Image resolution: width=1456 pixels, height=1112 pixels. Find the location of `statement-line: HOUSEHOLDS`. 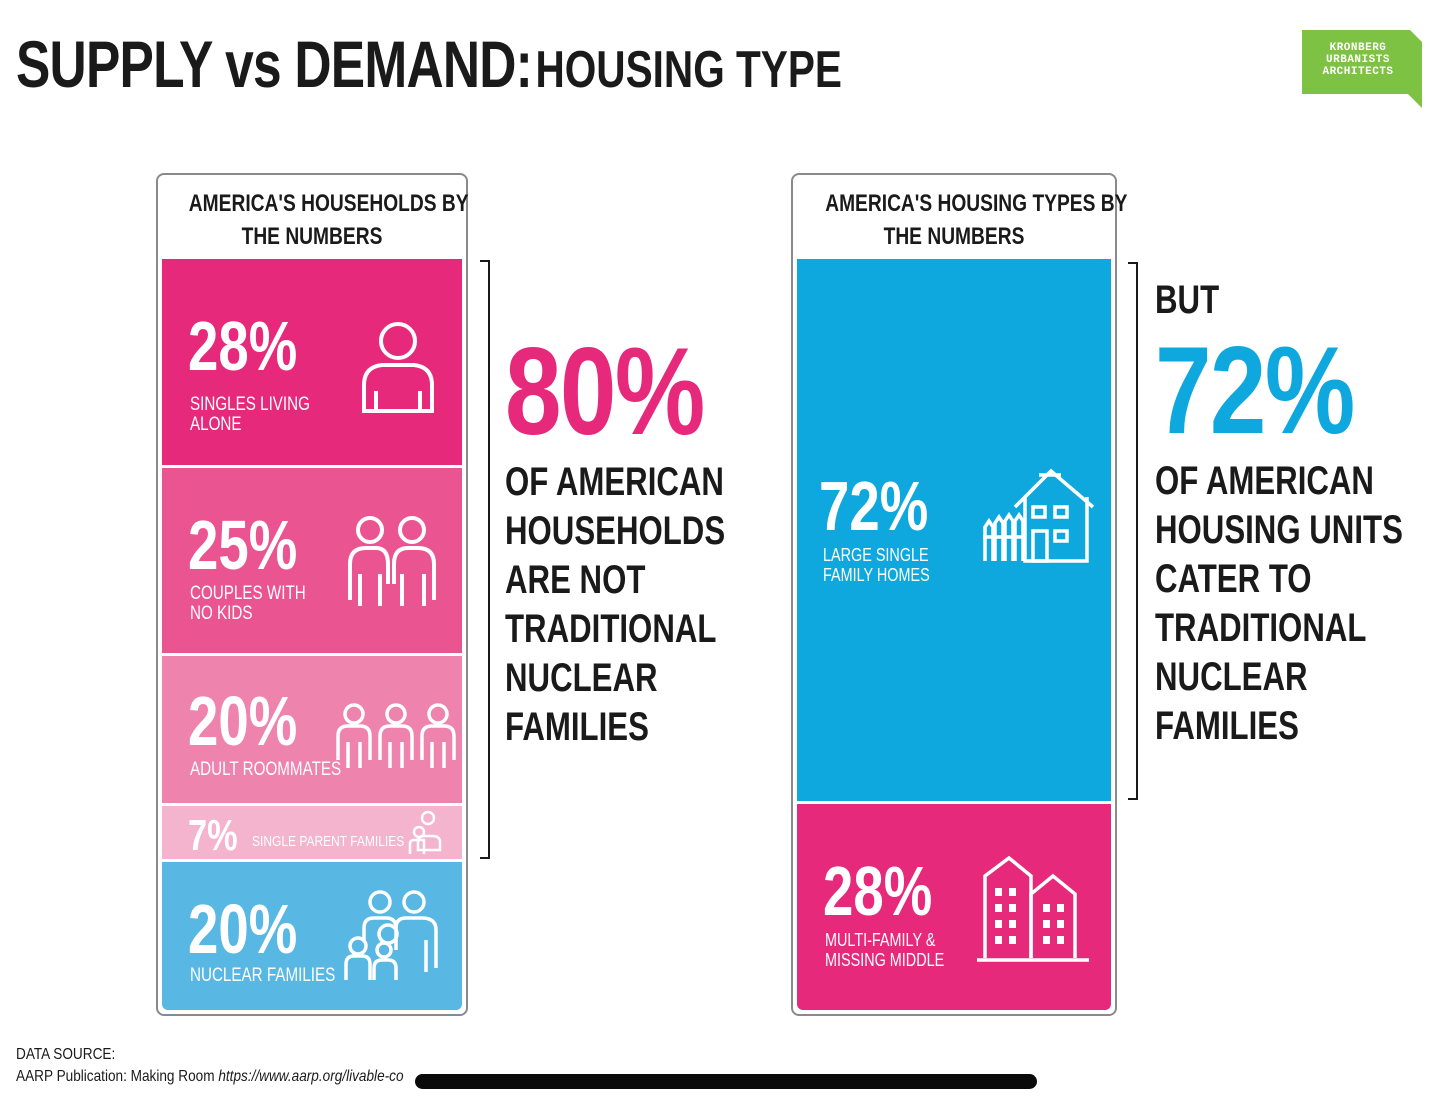

statement-line: HOUSEHOLDS is located at coordinates (615, 531).